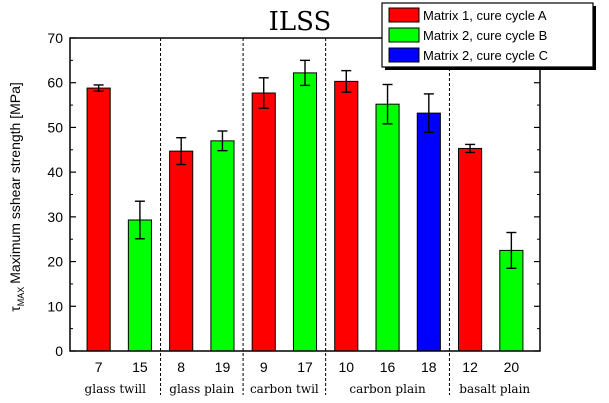  What do you see at coordinates (485, 55) in the screenshot?
I see `legend-label-C: Matrix 2, cure cycle C` at bounding box center [485, 55].